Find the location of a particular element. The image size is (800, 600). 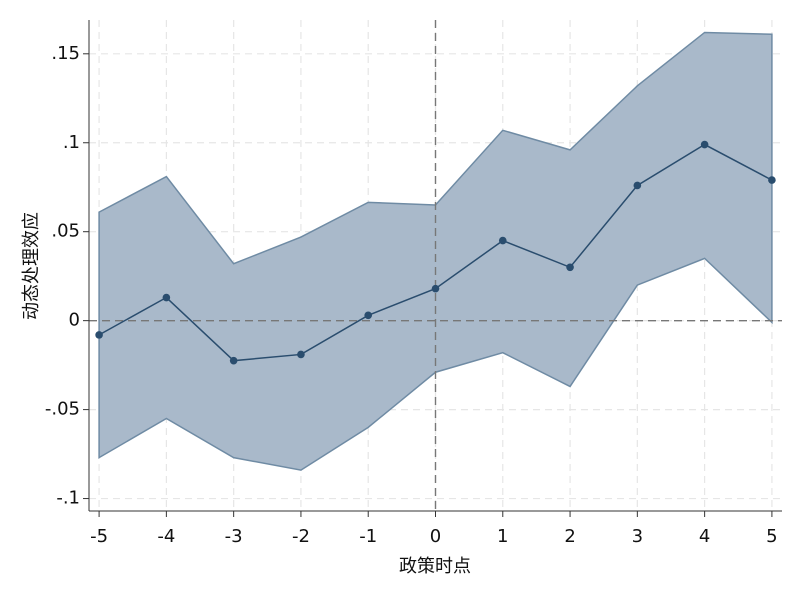

y-tick-label: -.1 is located at coordinates (68, 498).